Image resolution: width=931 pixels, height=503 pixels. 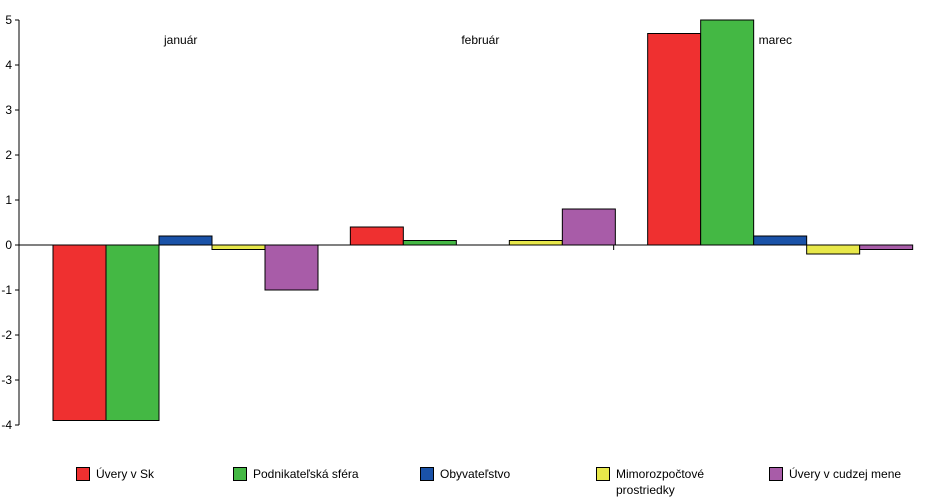 I want to click on y-tick-label: 1, so click(x=8, y=200).